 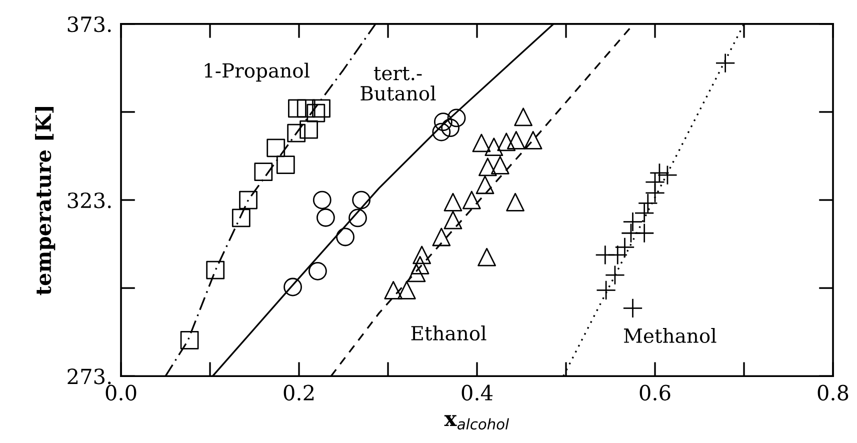 What do you see at coordinates (45, 201) in the screenshot?
I see `y-axis-title: temperature [K]` at bounding box center [45, 201].